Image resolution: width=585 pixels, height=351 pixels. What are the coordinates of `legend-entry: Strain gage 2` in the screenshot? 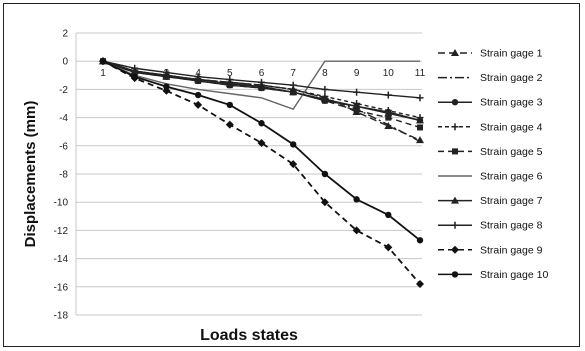 It's located at (490, 78).